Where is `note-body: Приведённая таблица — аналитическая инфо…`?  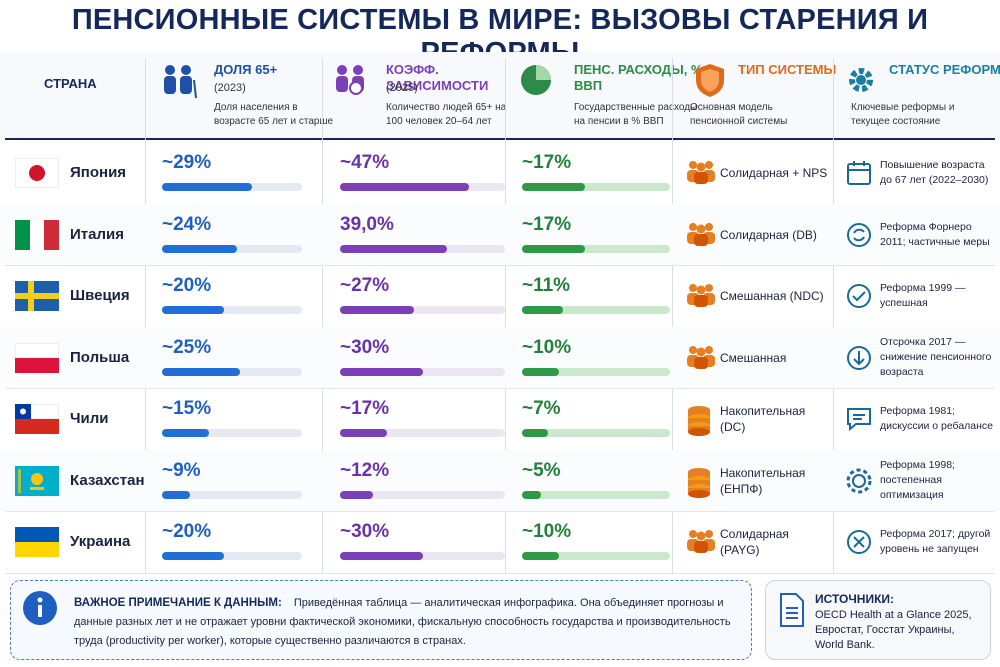
note-body: Приведённая таблица — аналитическая инфо… is located at coordinates (402, 622).